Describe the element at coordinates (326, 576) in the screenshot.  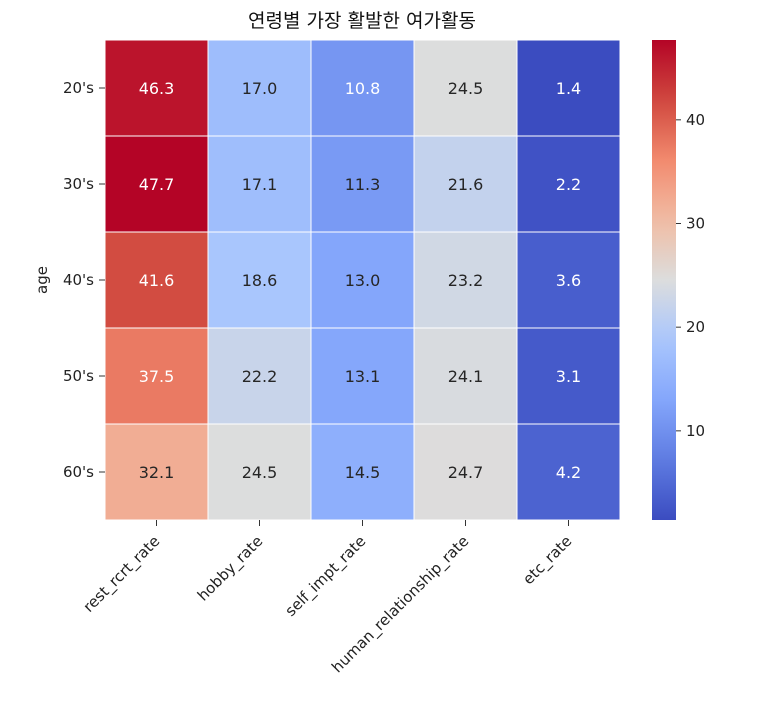
I see `x-tick-label: self_impt_rate` at that location.